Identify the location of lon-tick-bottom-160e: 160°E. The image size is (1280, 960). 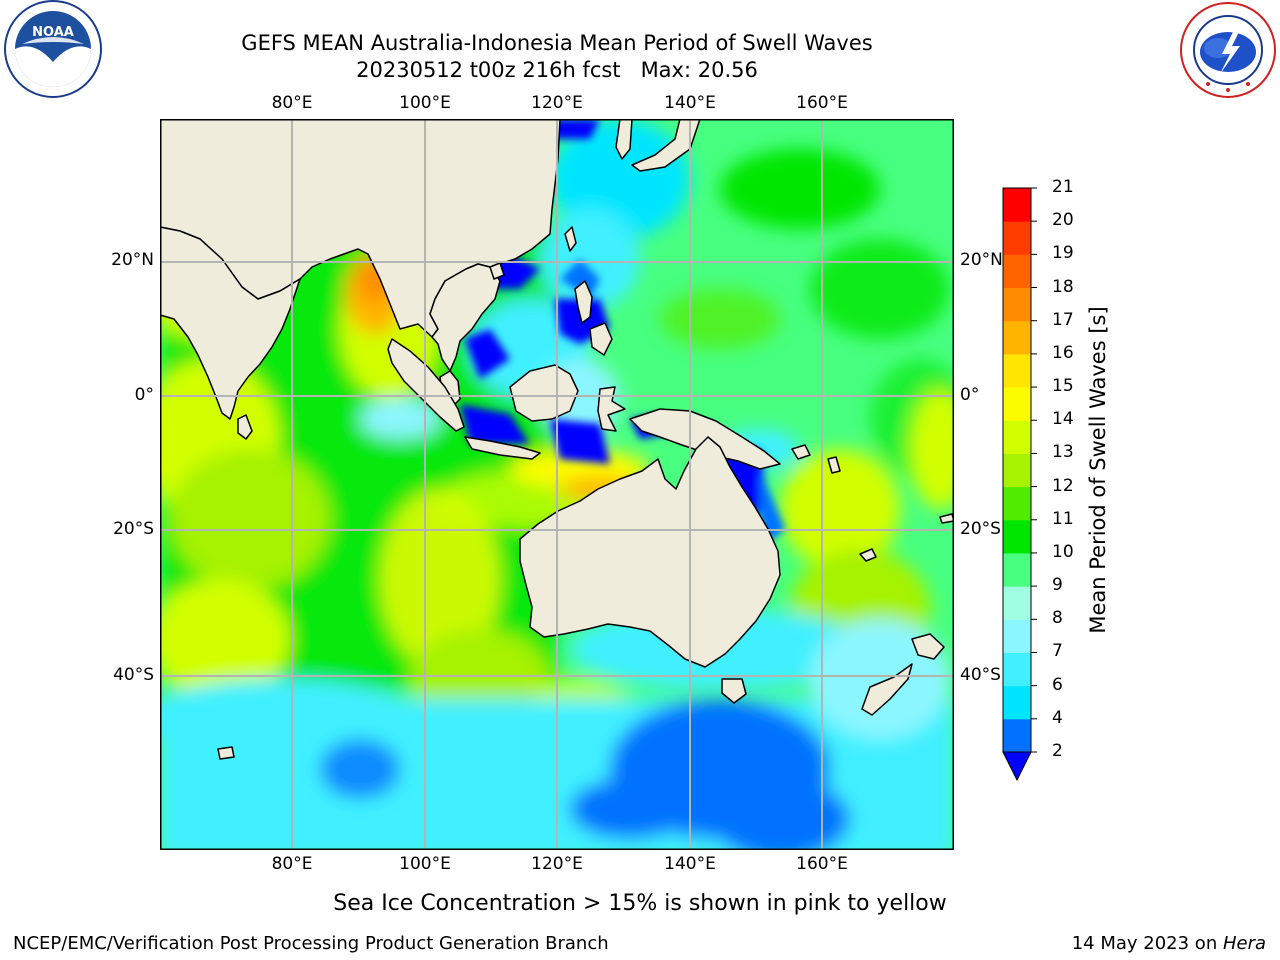
(822, 864).